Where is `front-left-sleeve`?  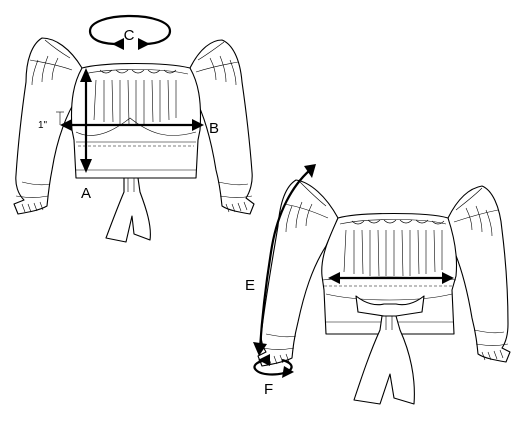
front-left-sleeve is located at coordinates (48, 126).